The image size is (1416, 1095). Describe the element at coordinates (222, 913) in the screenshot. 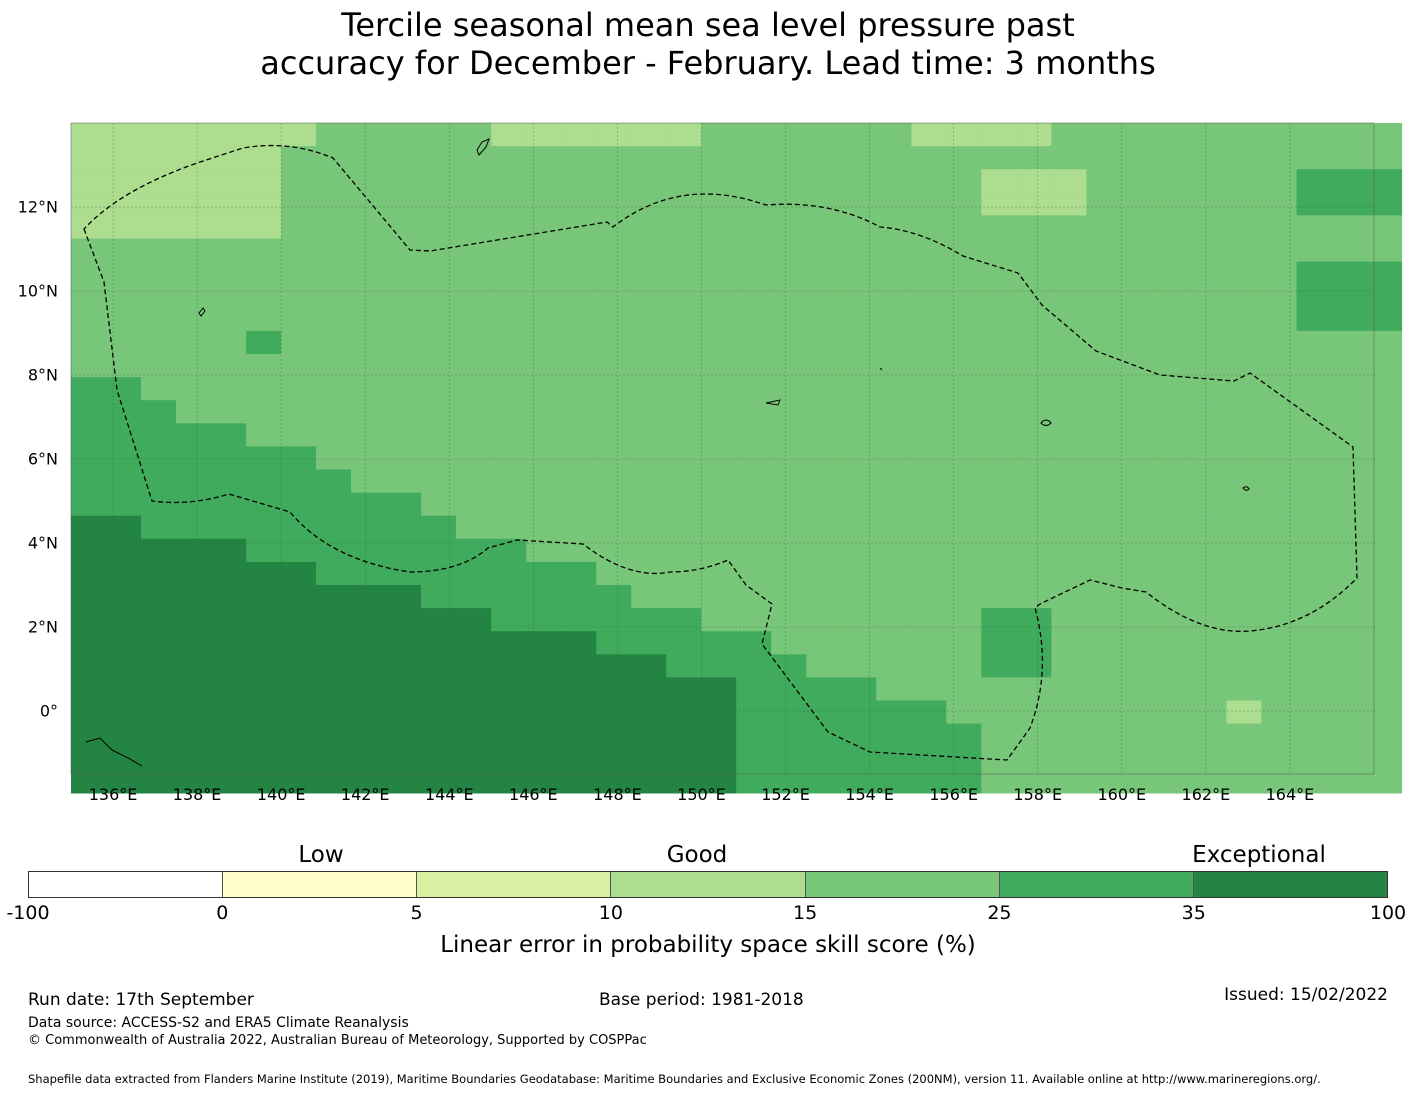

I see `colorbar-tick: 0` at that location.